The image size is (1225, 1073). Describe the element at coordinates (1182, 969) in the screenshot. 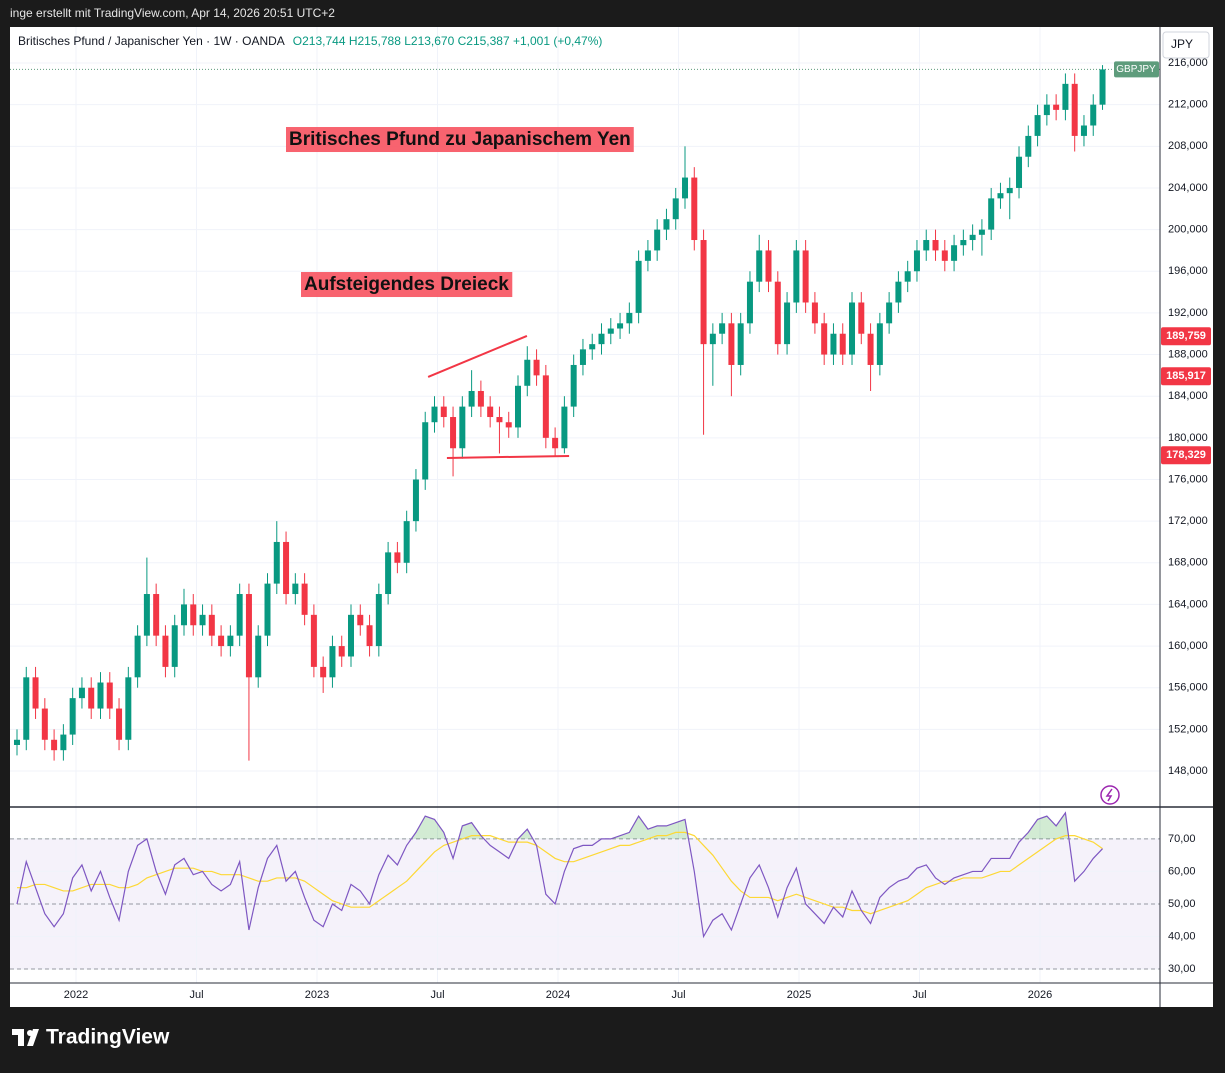

I see `rsi-tick-label: 30,00` at that location.